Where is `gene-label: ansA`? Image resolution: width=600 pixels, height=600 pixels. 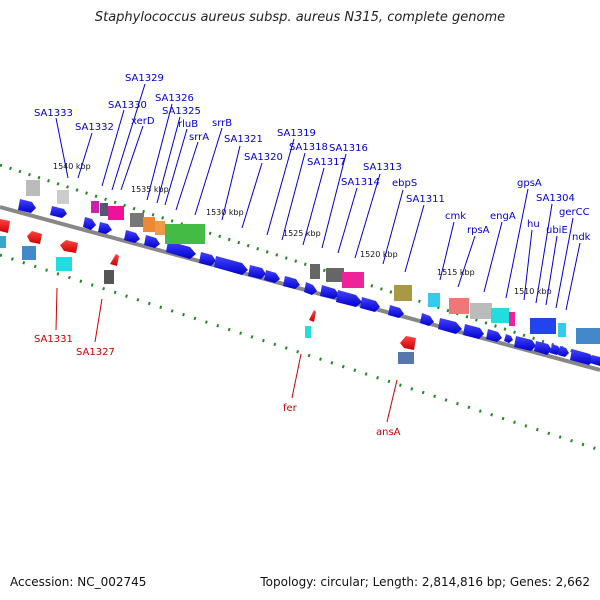
gene-label: ansA is located at coordinates (388, 432).